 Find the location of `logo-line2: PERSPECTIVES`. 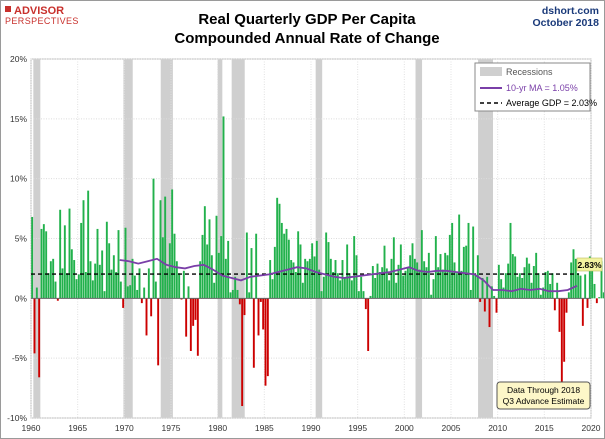

logo-line2: PERSPECTIVES is located at coordinates (42, 21).